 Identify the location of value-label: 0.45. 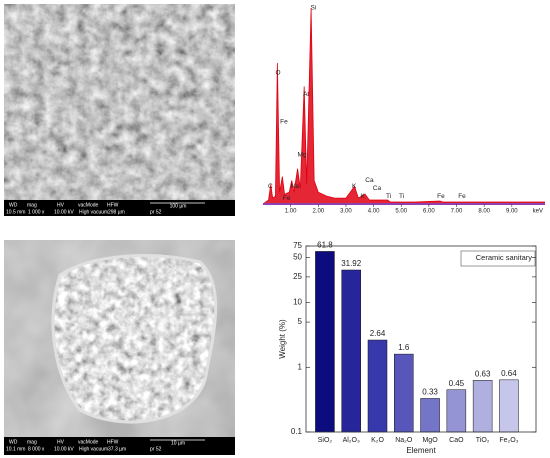
(457, 383).